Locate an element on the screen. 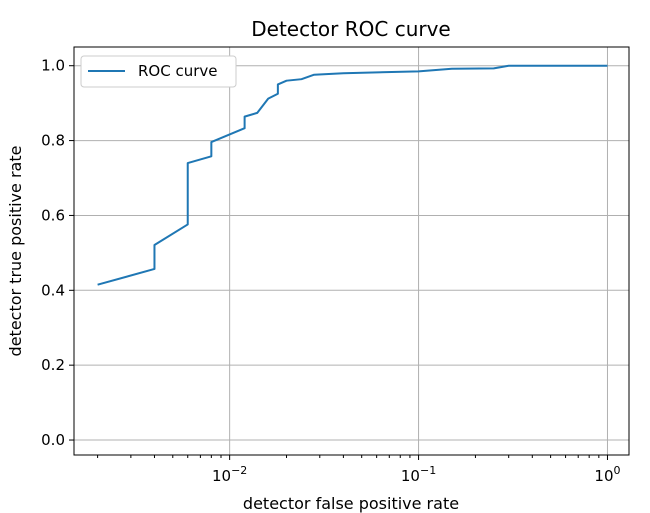 The width and height of the screenshot is (650, 513). legend: ROC curve is located at coordinates (158, 71).